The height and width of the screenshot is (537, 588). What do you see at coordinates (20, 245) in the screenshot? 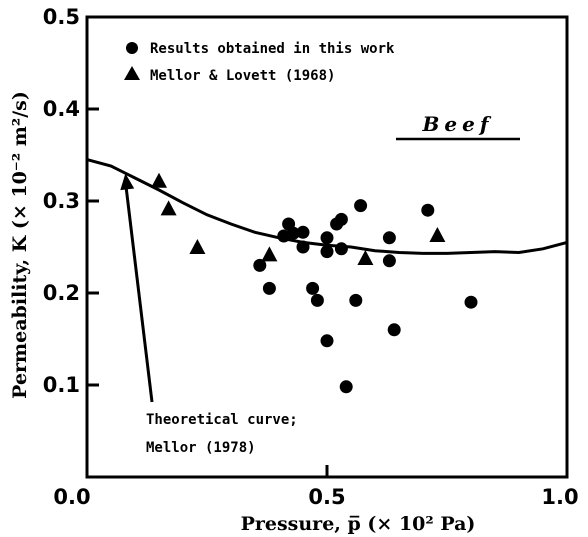
I see `y-axis-label: Permeability, K (× 10⁻² m²/s)` at bounding box center [20, 245].